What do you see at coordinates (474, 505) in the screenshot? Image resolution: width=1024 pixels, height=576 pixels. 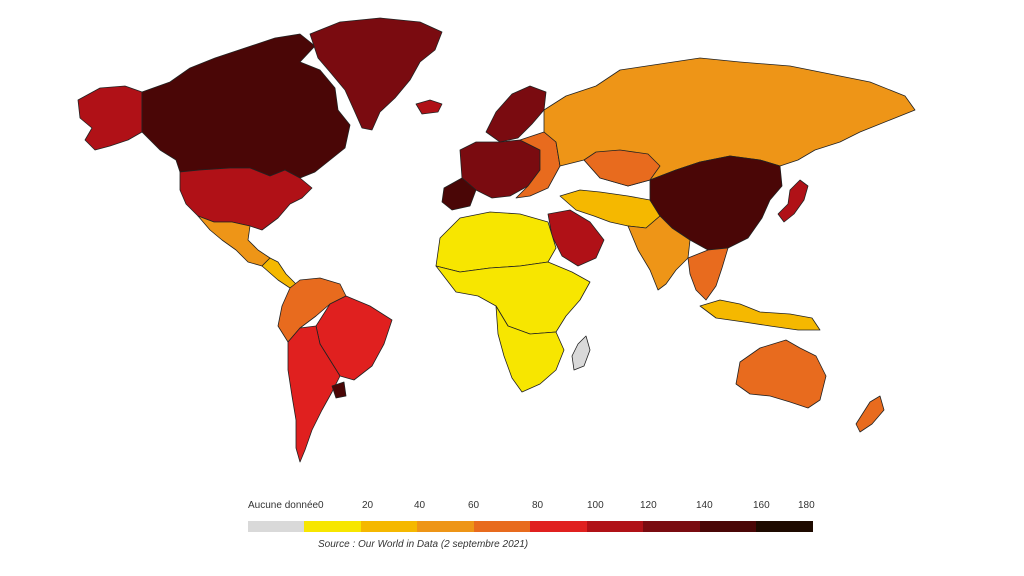 I see `legend-tick-label: 60` at bounding box center [474, 505].